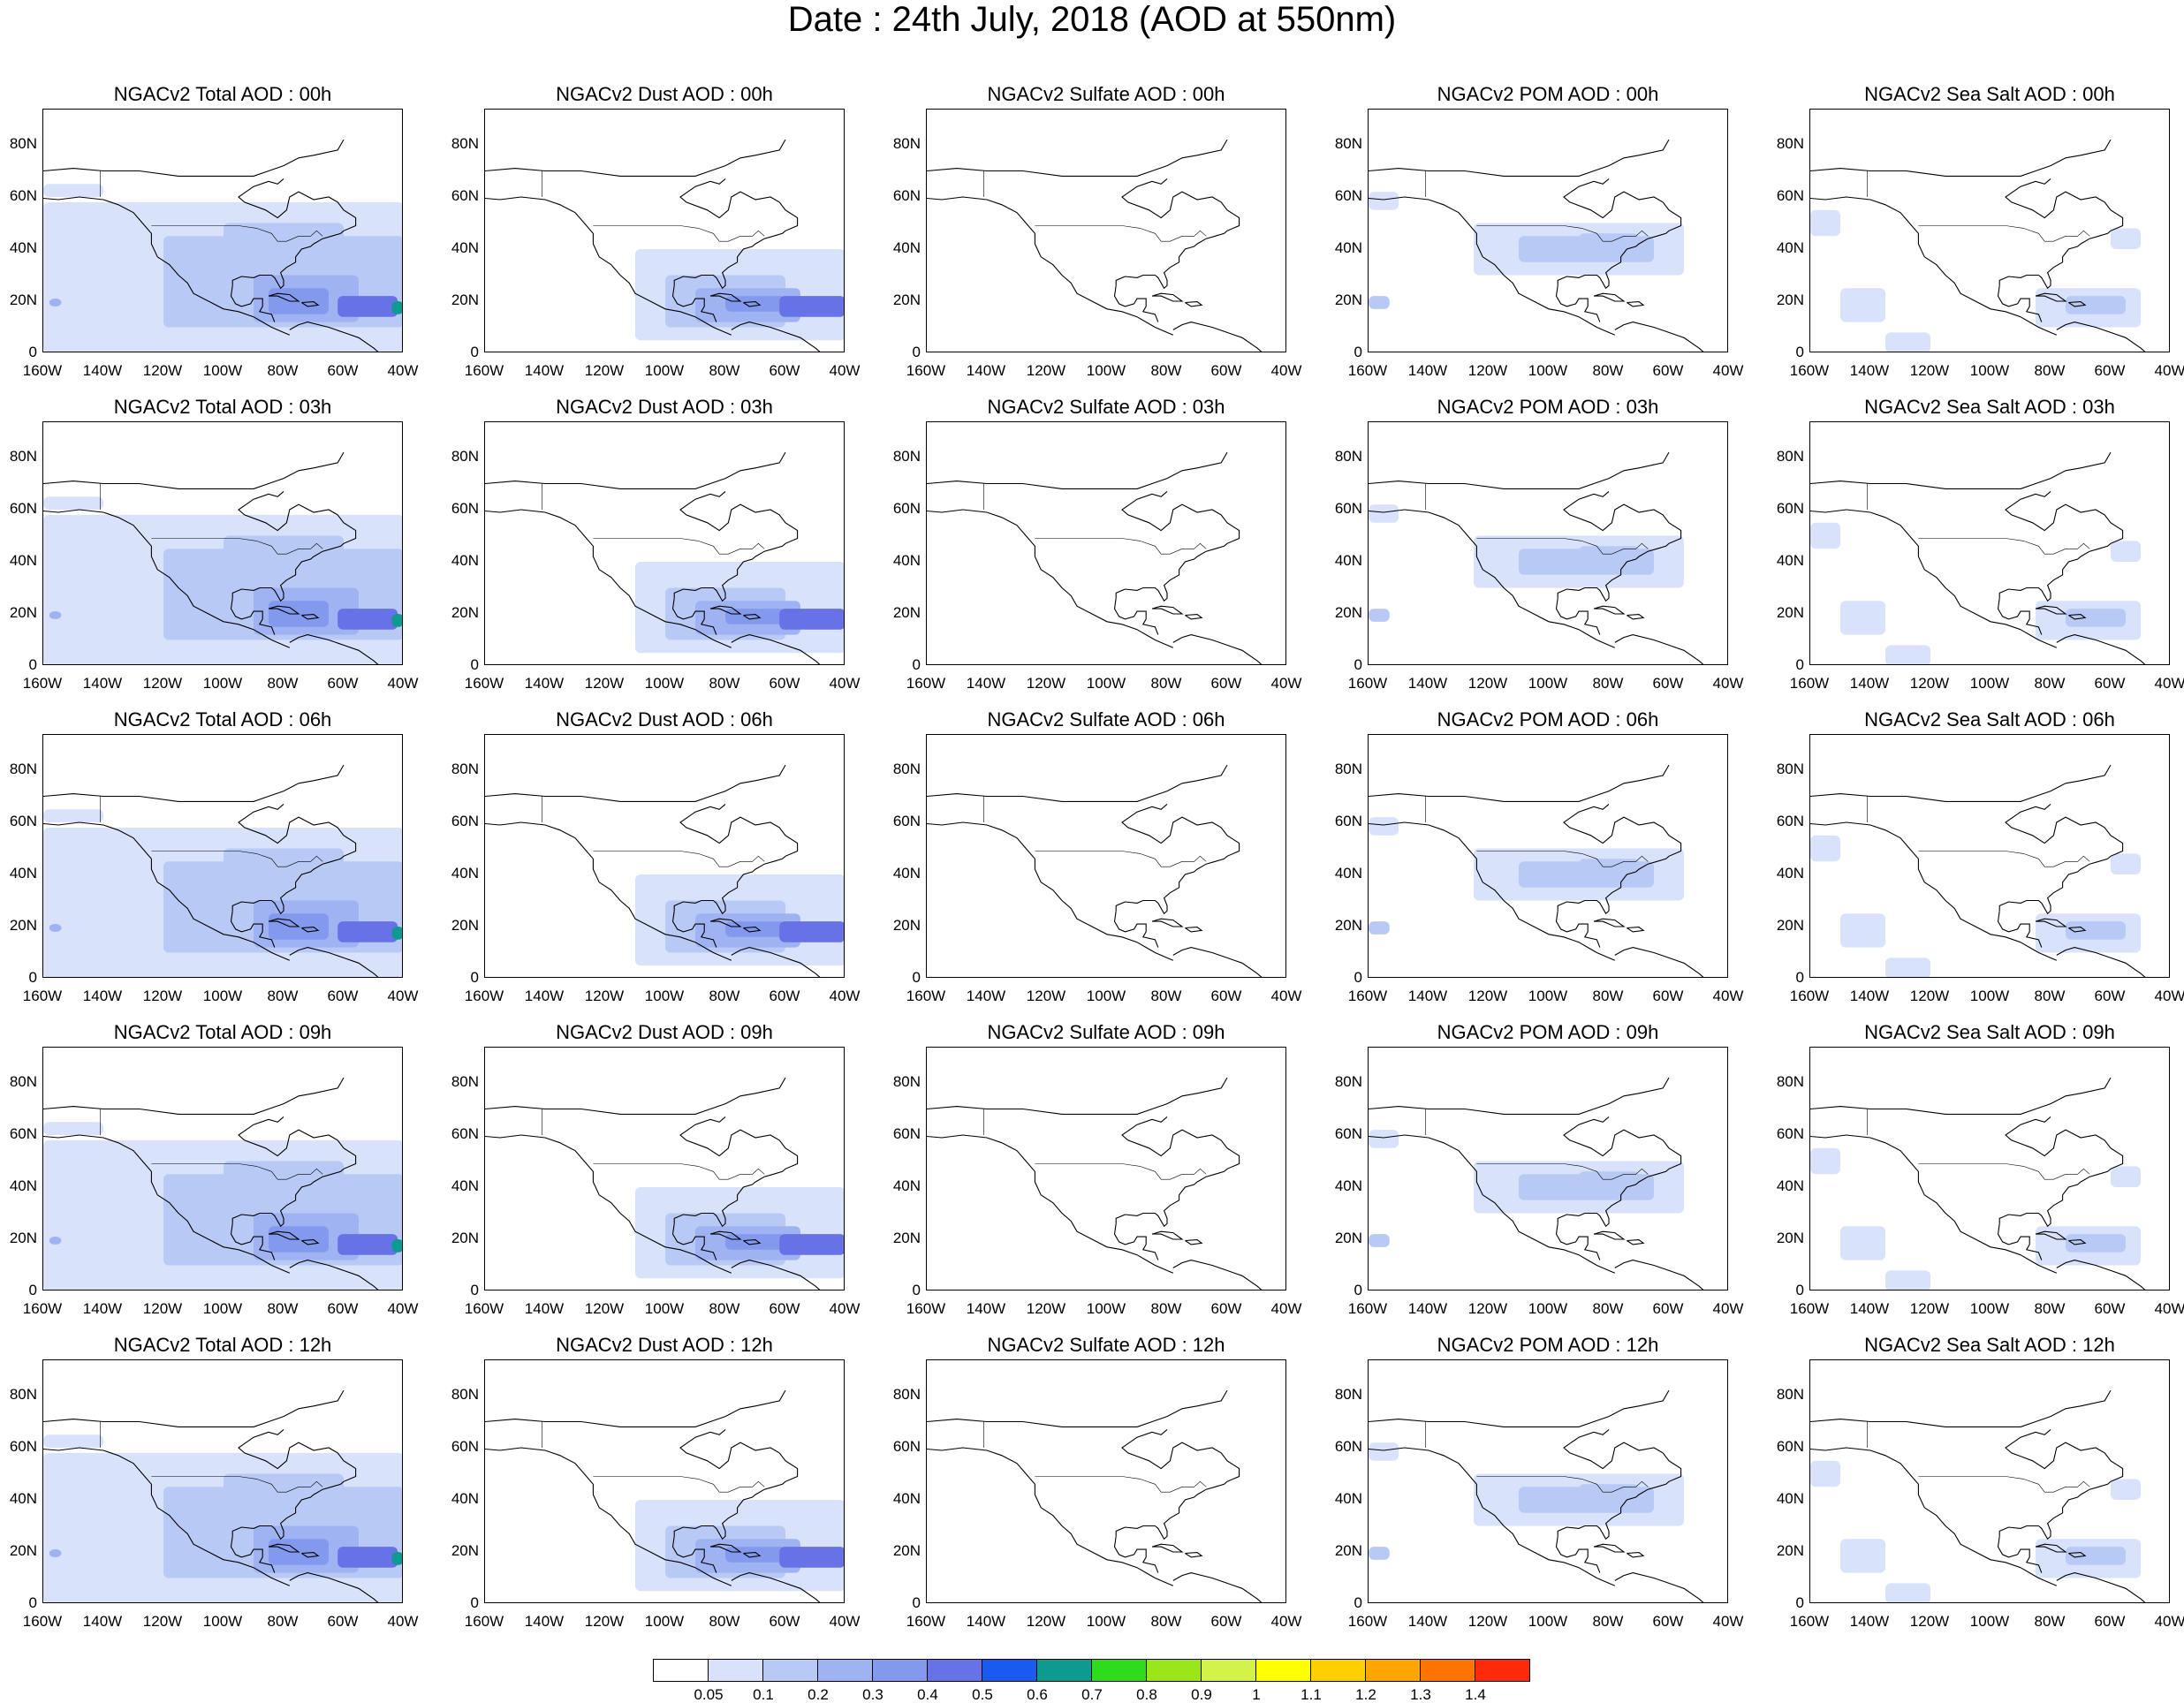  What do you see at coordinates (1091, 1670) in the screenshot?
I see `colorbar` at bounding box center [1091, 1670].